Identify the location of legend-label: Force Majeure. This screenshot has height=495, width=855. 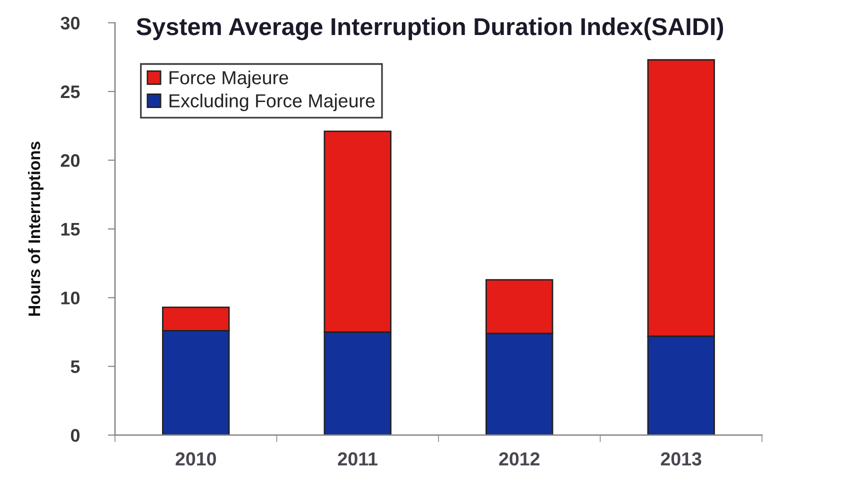
(229, 79).